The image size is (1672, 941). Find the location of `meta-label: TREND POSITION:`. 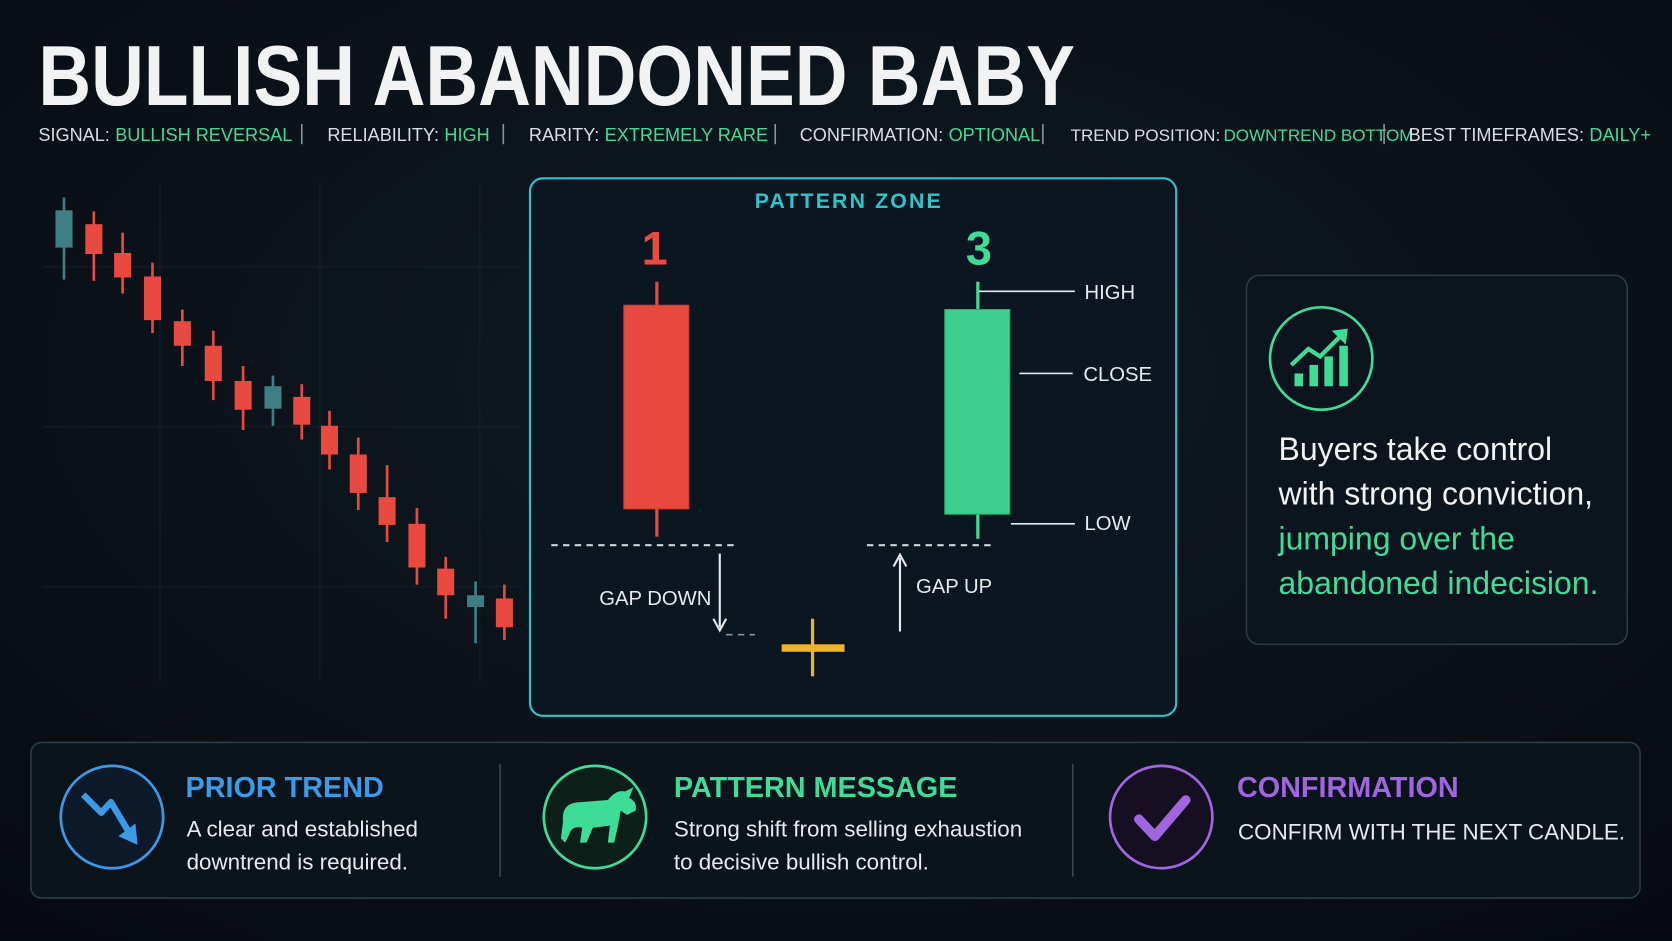

meta-label: TREND POSITION: is located at coordinates (1146, 135).